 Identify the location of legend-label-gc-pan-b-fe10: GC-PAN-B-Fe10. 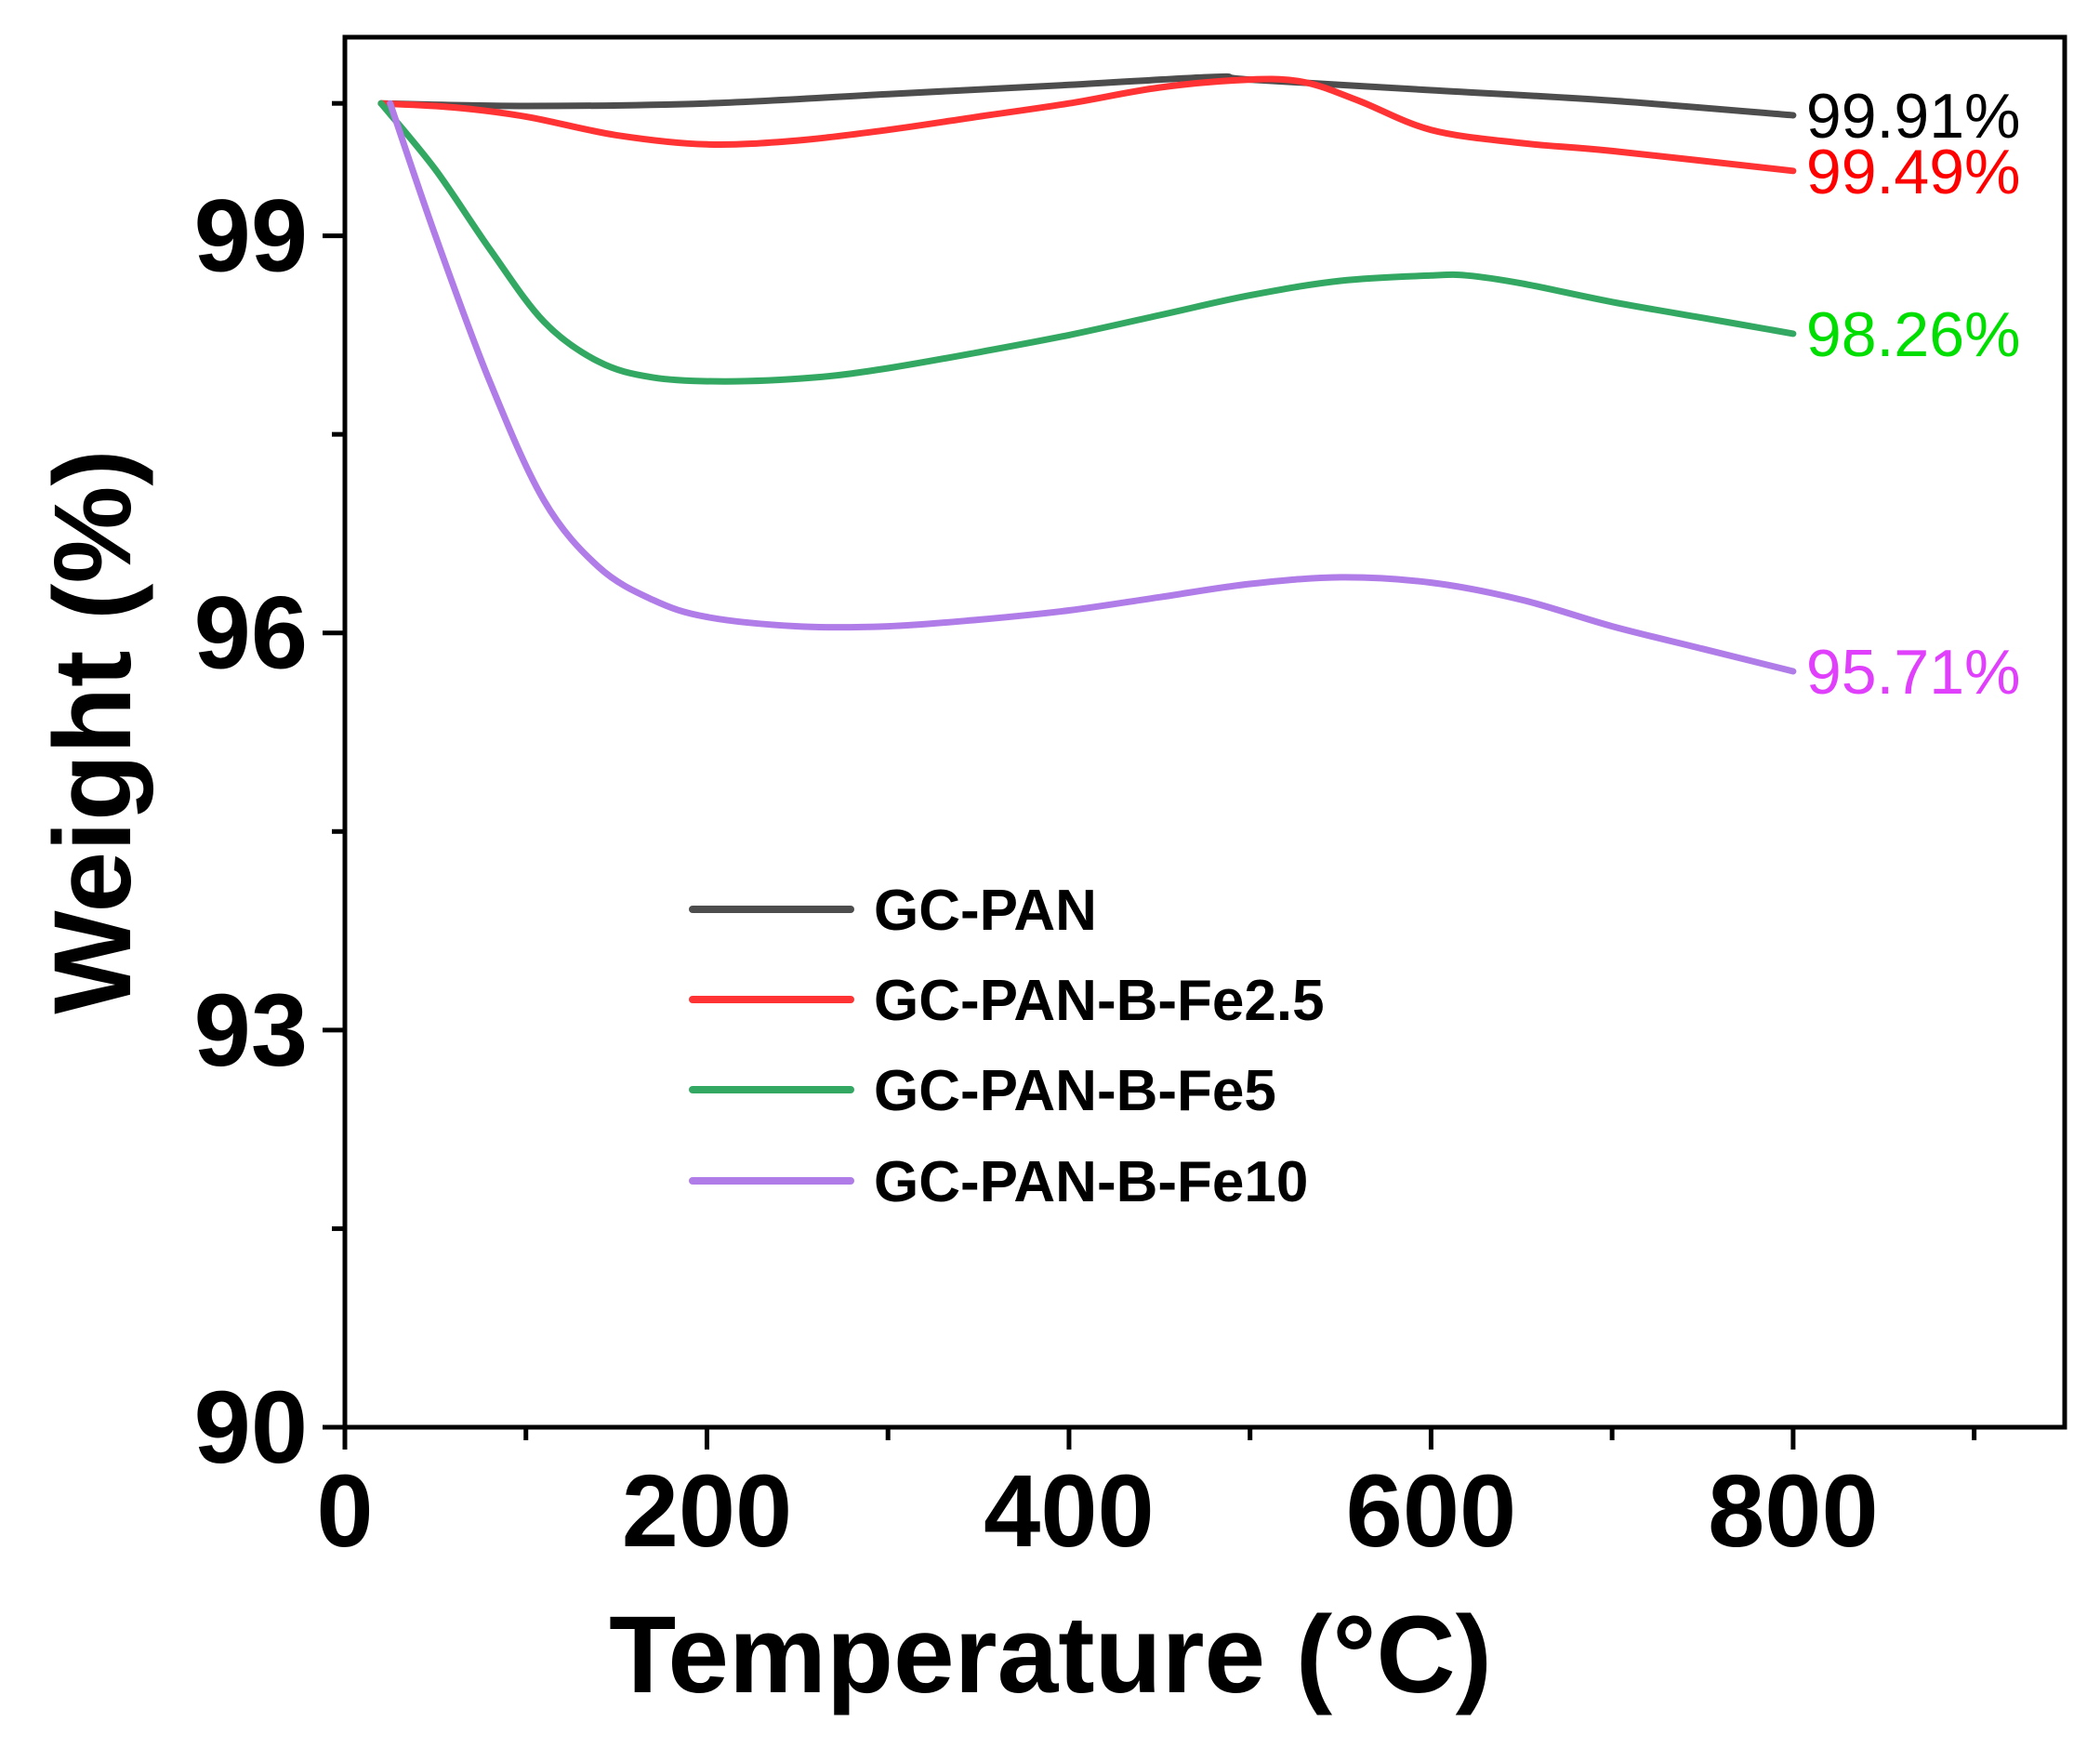
(1091, 1182).